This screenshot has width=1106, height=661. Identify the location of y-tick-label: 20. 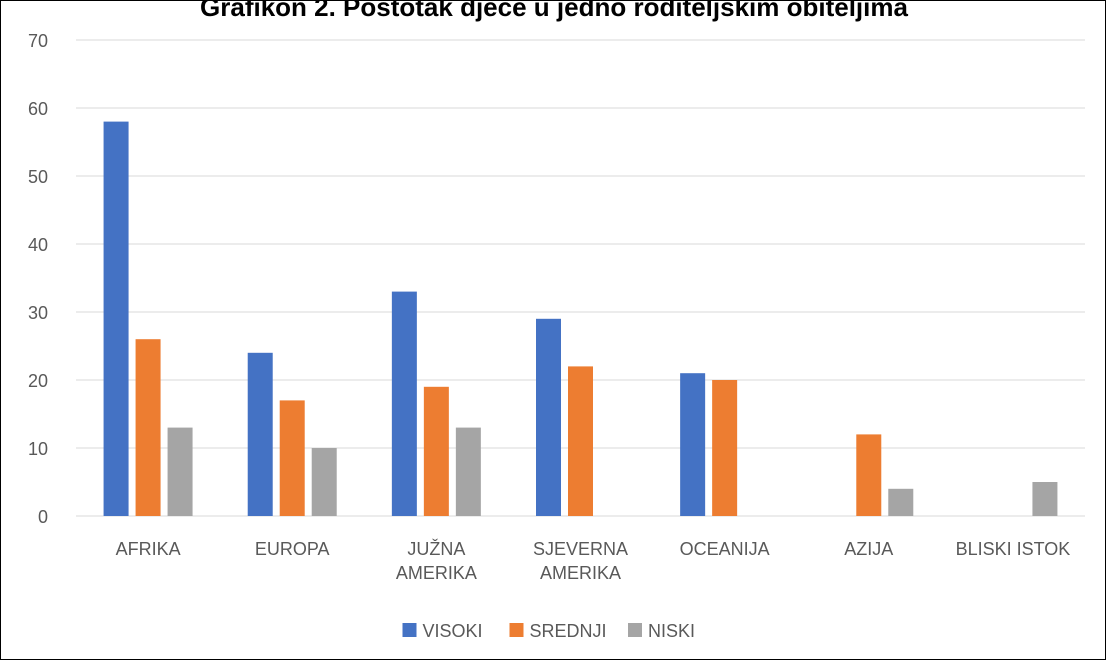
(38, 381).